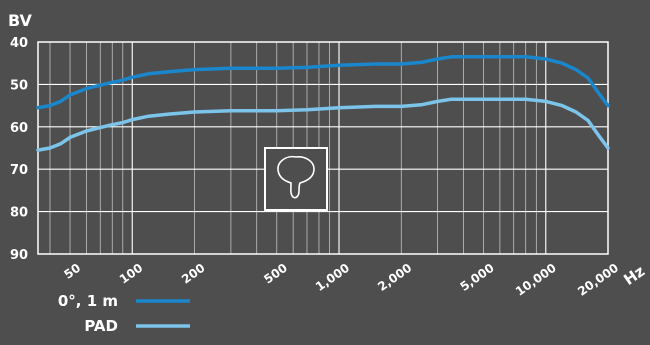 The width and height of the screenshot is (650, 345). I want to click on y-tick-label: 60, so click(19, 128).